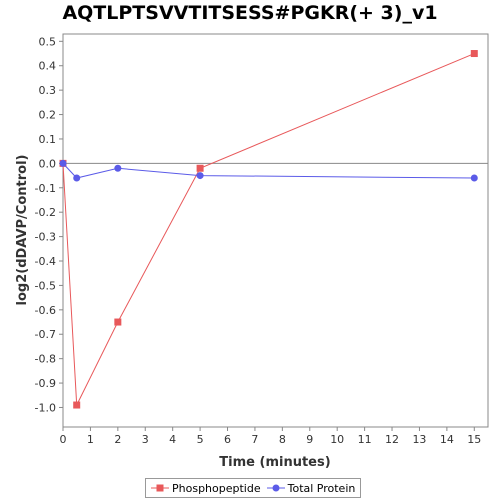 The height and width of the screenshot is (500, 500). Describe the element at coordinates (48, 139) in the screenshot. I see `y-tick-label: 0.1` at that location.